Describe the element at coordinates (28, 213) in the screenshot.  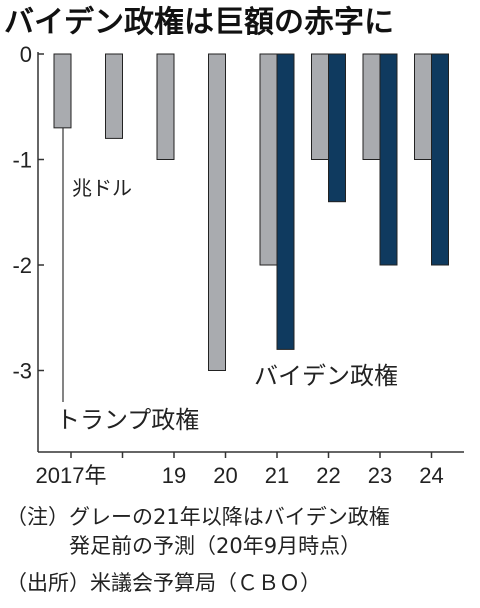
I see `y-axis-ticks: 0 -1 -2 -3` at that location.